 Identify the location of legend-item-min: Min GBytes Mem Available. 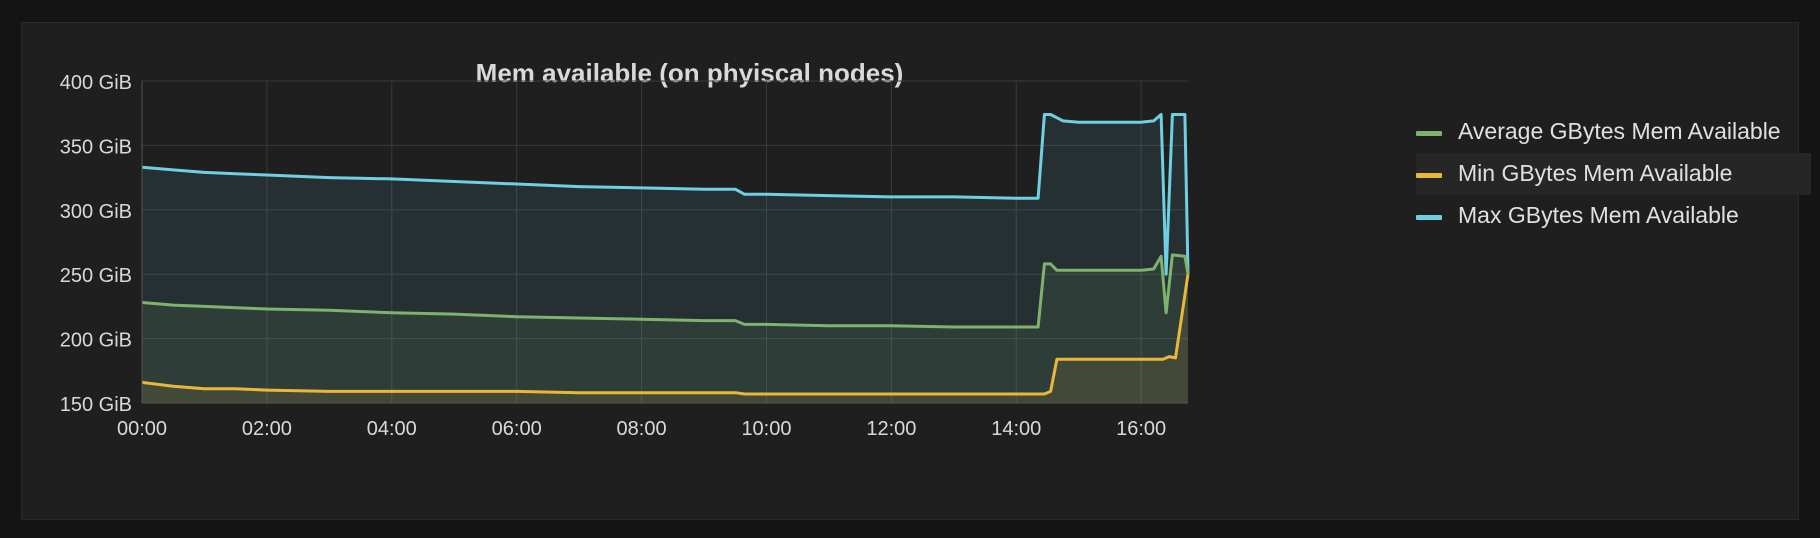
(1613, 174).